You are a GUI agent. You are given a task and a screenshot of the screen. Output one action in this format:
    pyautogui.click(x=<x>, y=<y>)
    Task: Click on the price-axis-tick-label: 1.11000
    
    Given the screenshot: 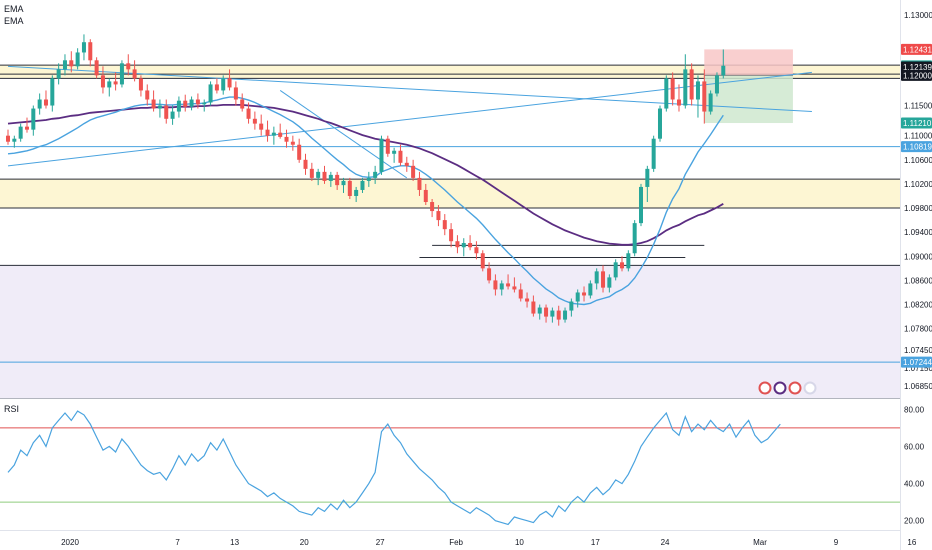 What is the action you would take?
    pyautogui.click(x=918, y=136)
    